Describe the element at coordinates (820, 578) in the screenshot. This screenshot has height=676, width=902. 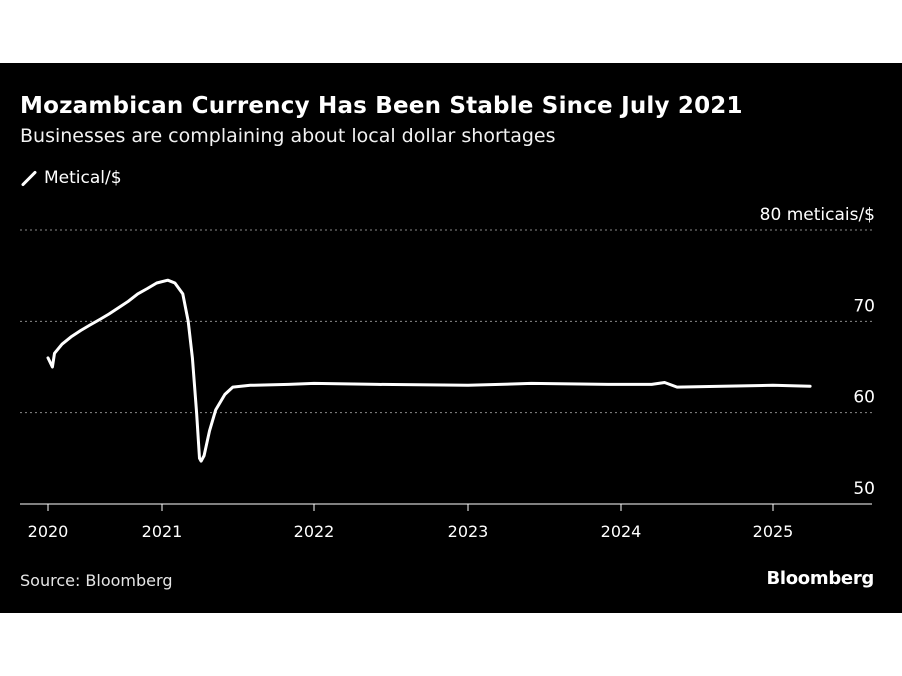
I see `brand-logo: Bloomberg` at that location.